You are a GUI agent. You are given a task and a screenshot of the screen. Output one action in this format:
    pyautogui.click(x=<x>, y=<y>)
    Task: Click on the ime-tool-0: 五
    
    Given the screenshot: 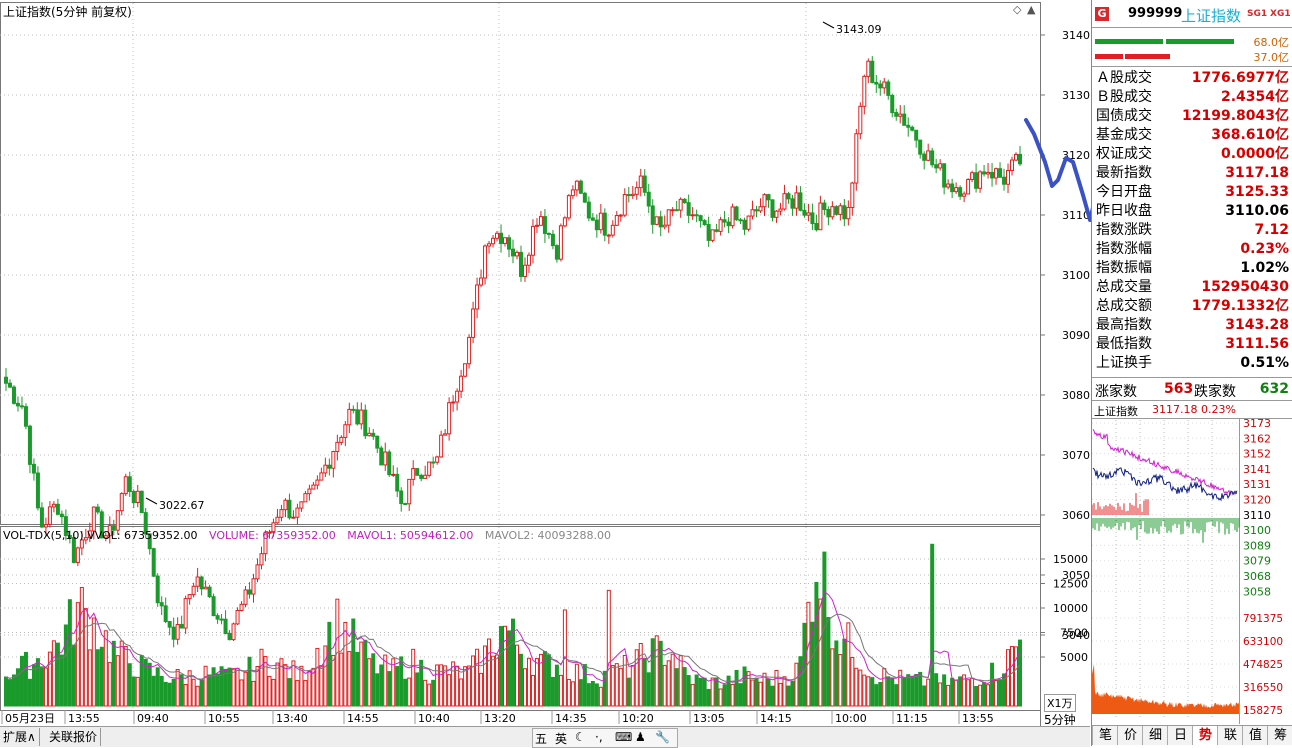 What is the action you would take?
    pyautogui.click(x=541, y=739)
    